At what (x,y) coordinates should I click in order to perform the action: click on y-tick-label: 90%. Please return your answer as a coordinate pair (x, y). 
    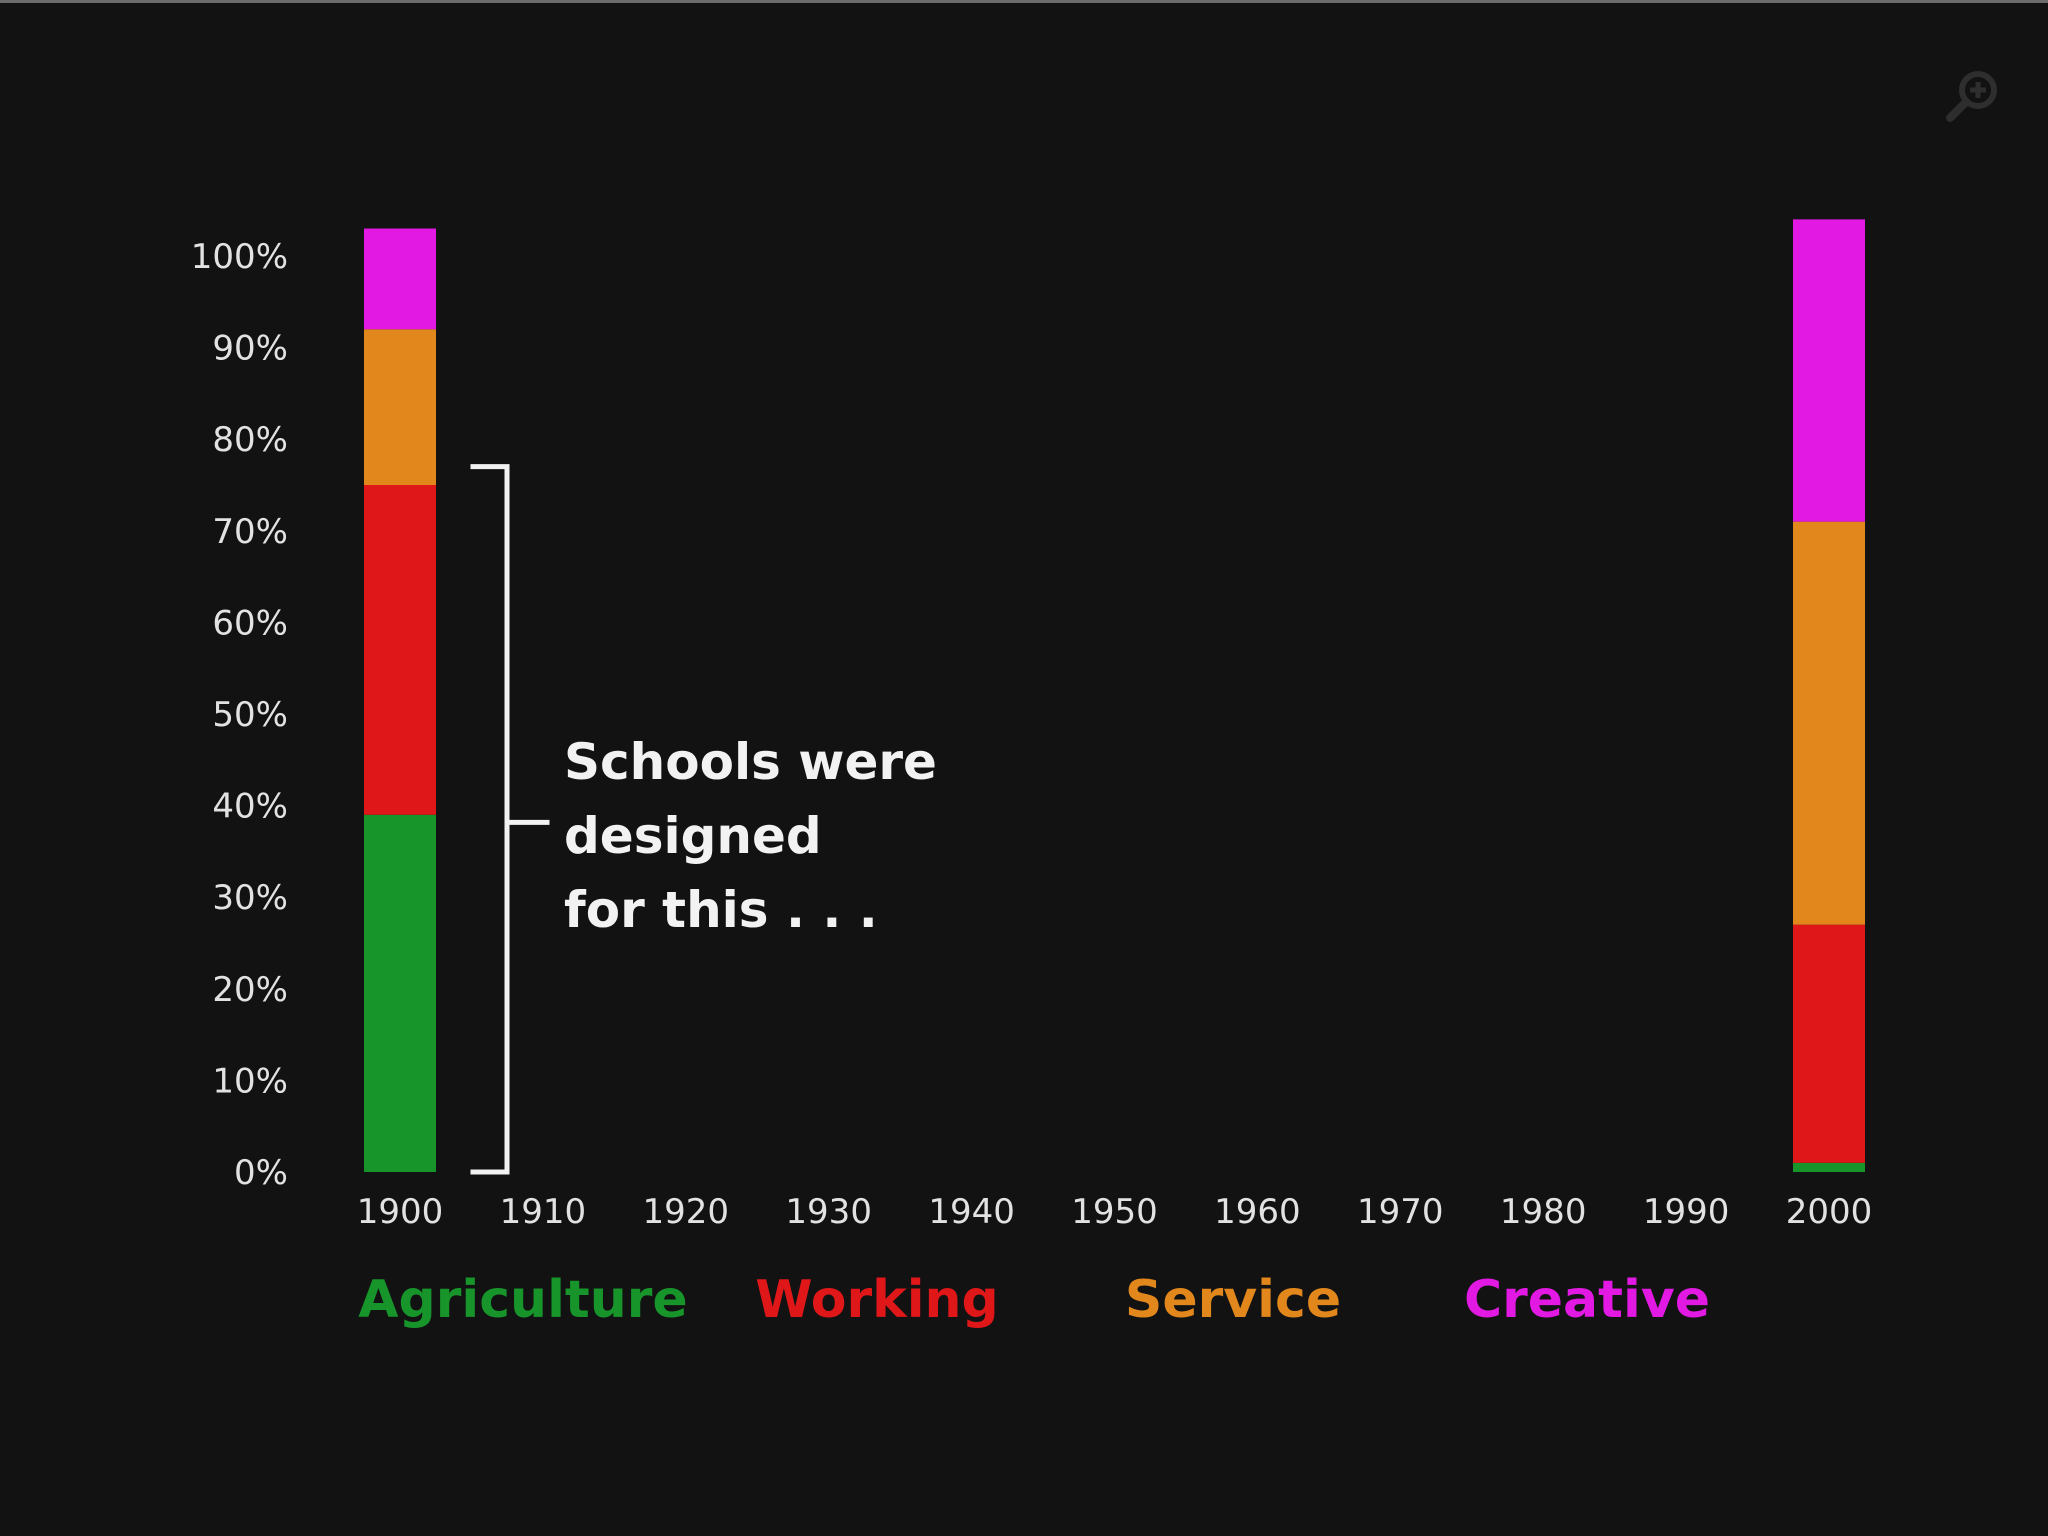
    Looking at the image, I should click on (250, 349).